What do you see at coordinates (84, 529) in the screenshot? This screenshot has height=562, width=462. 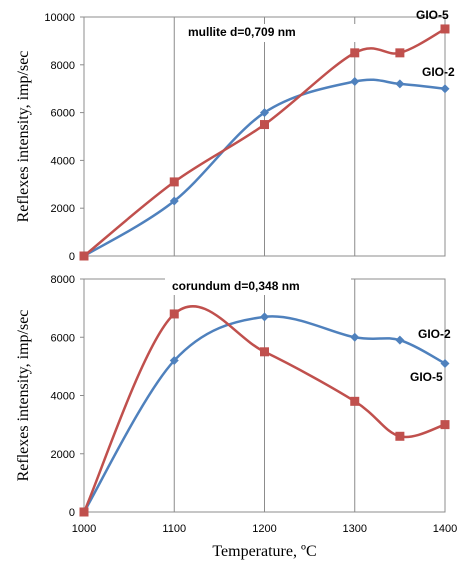 I see `x-tick-label: 1000` at bounding box center [84, 529].